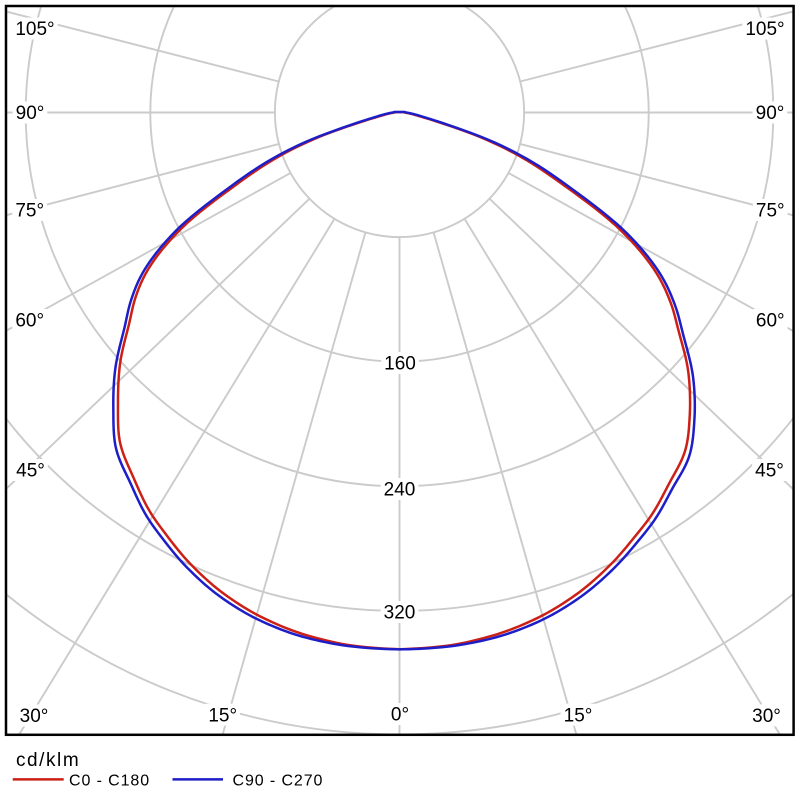  I want to click on svg-text: 320, so click(400, 613).